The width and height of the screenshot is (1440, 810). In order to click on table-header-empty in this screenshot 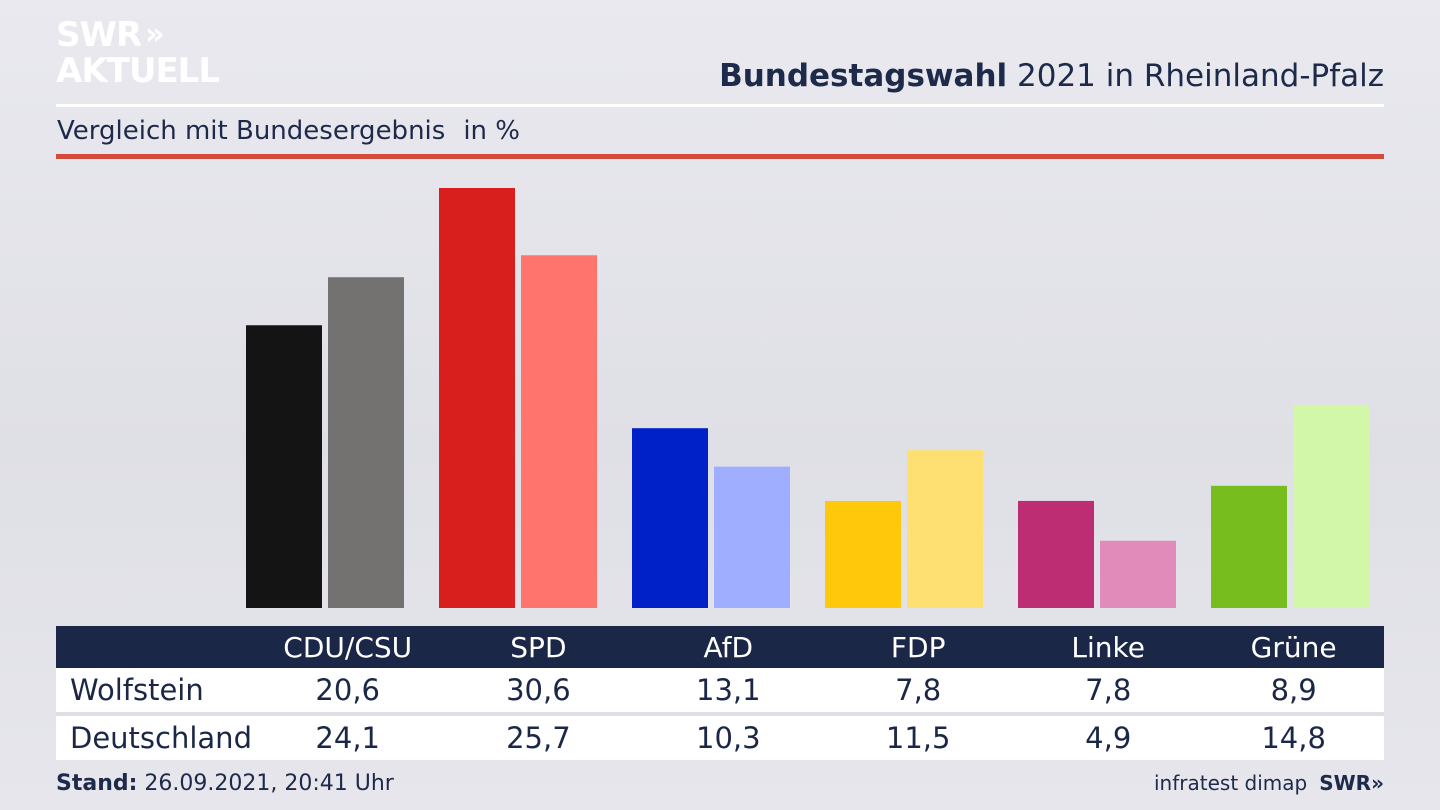, I will do `click(154, 647)`.